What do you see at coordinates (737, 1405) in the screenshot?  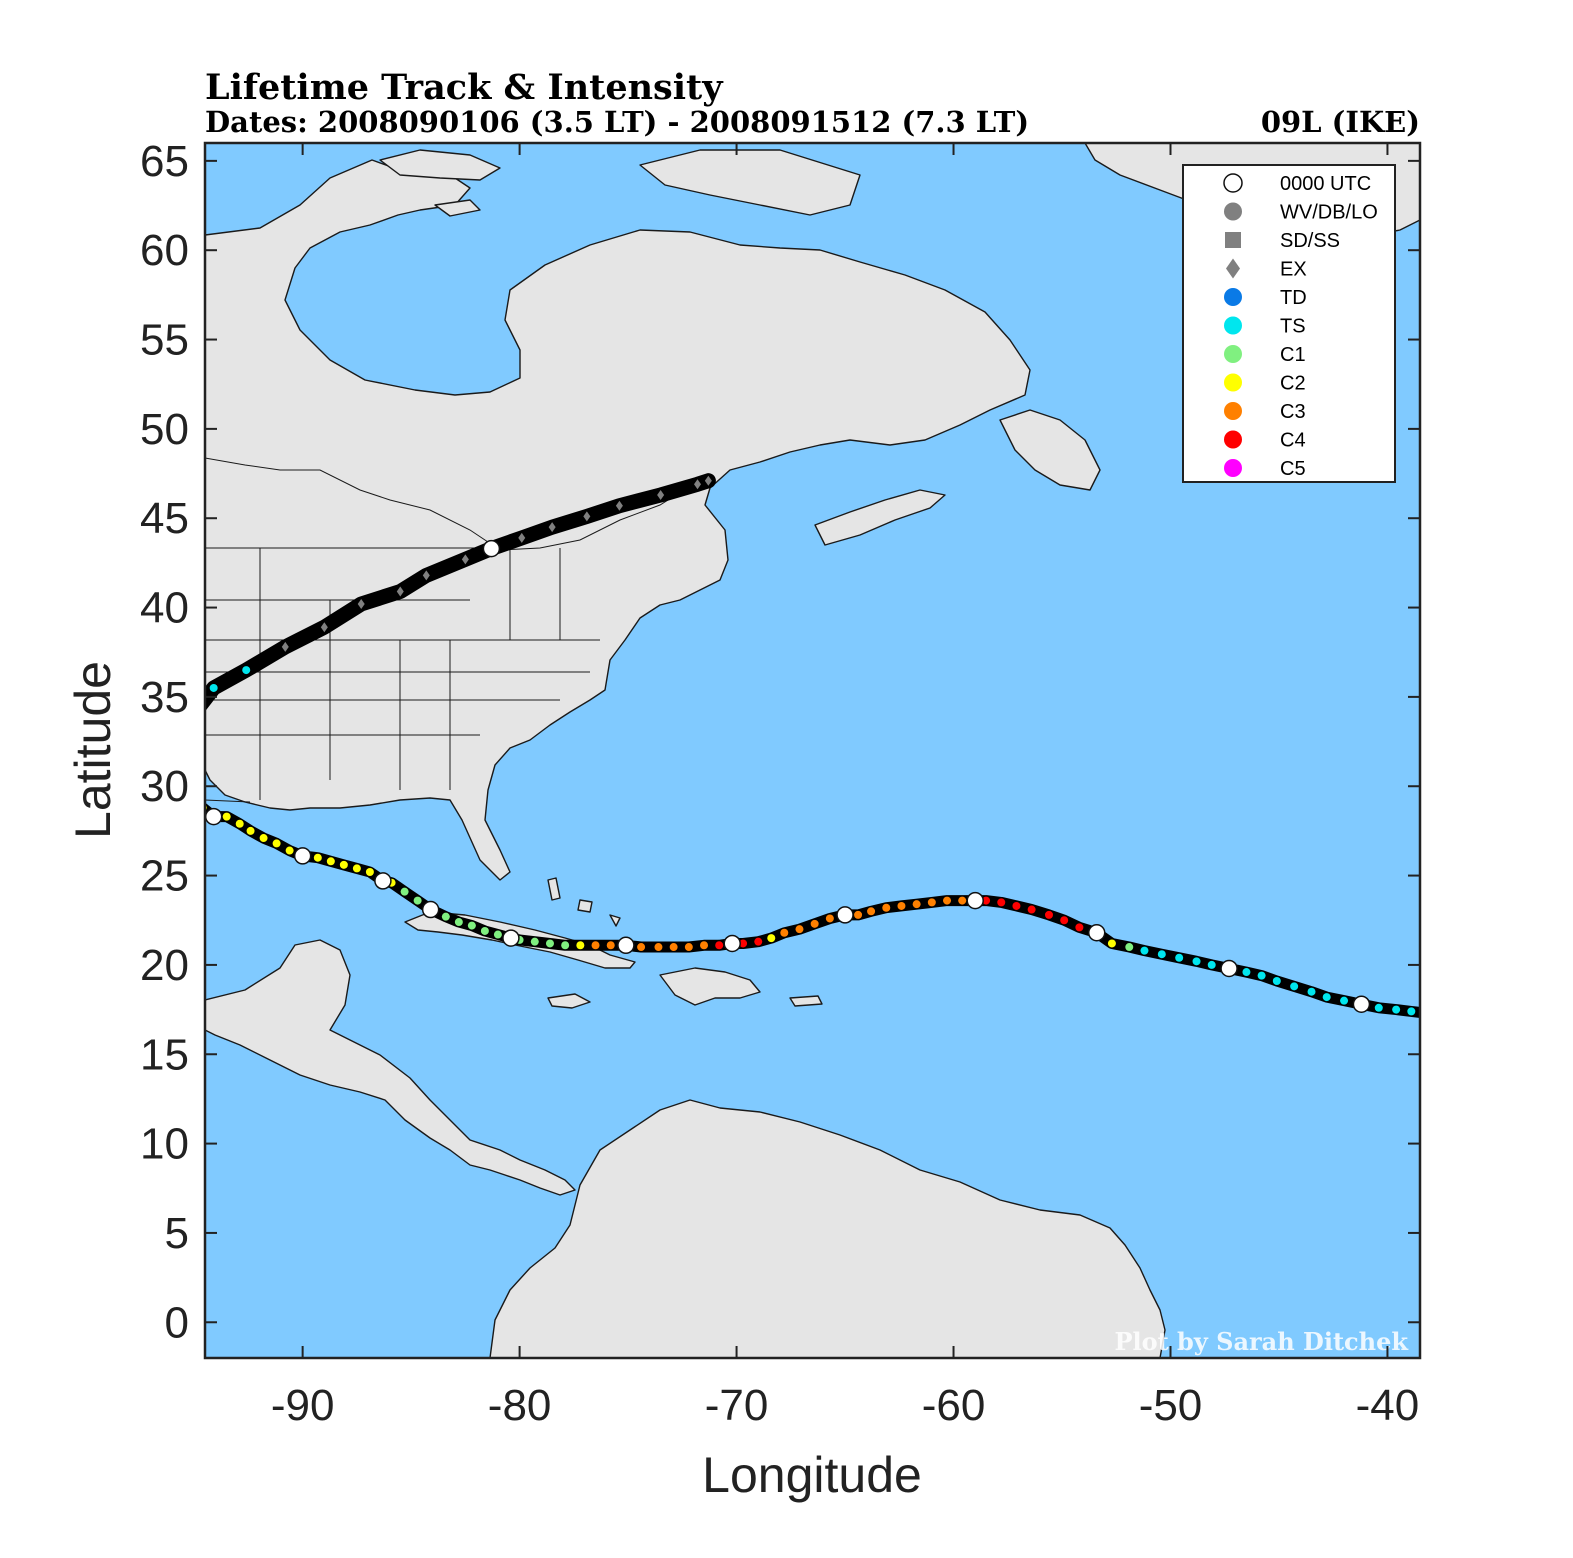 I see `x-tick-label: -70` at bounding box center [737, 1405].